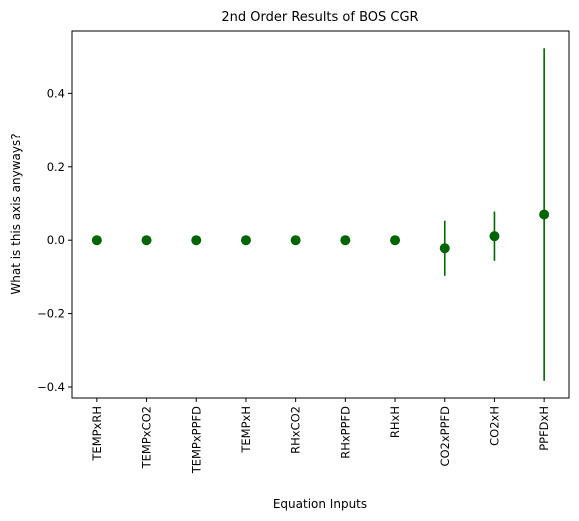 The height and width of the screenshot is (521, 579). What do you see at coordinates (345, 432) in the screenshot?
I see `x-tick-label: RHxPPFD` at bounding box center [345, 432].